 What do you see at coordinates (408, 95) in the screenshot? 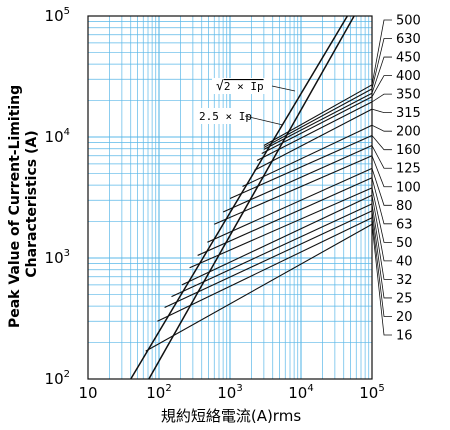
I see `rating-label-350: 350` at bounding box center [408, 95].